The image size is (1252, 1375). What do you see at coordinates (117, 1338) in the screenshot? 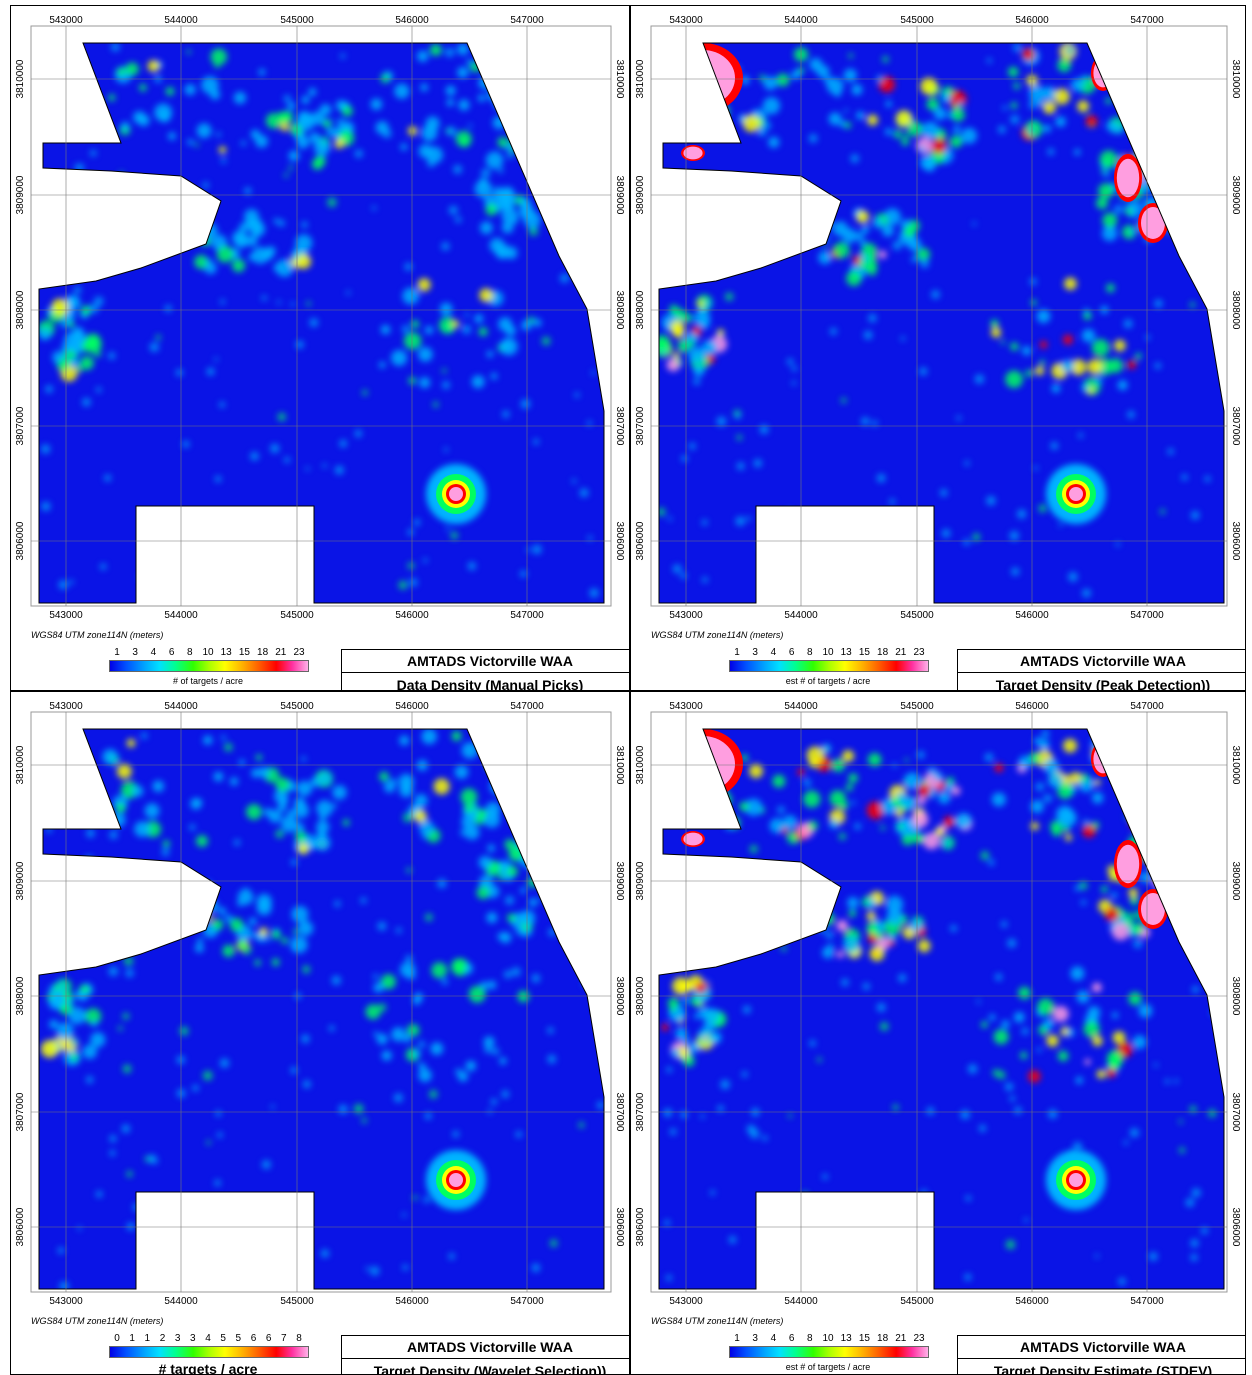
I see `legend-tick-label: 0` at bounding box center [117, 1338].